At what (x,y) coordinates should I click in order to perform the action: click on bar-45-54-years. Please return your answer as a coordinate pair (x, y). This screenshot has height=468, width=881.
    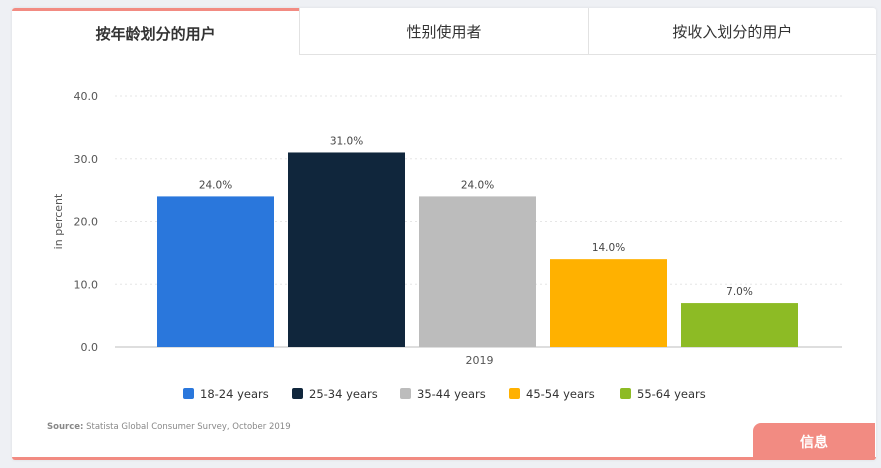
    Looking at the image, I should click on (608, 303).